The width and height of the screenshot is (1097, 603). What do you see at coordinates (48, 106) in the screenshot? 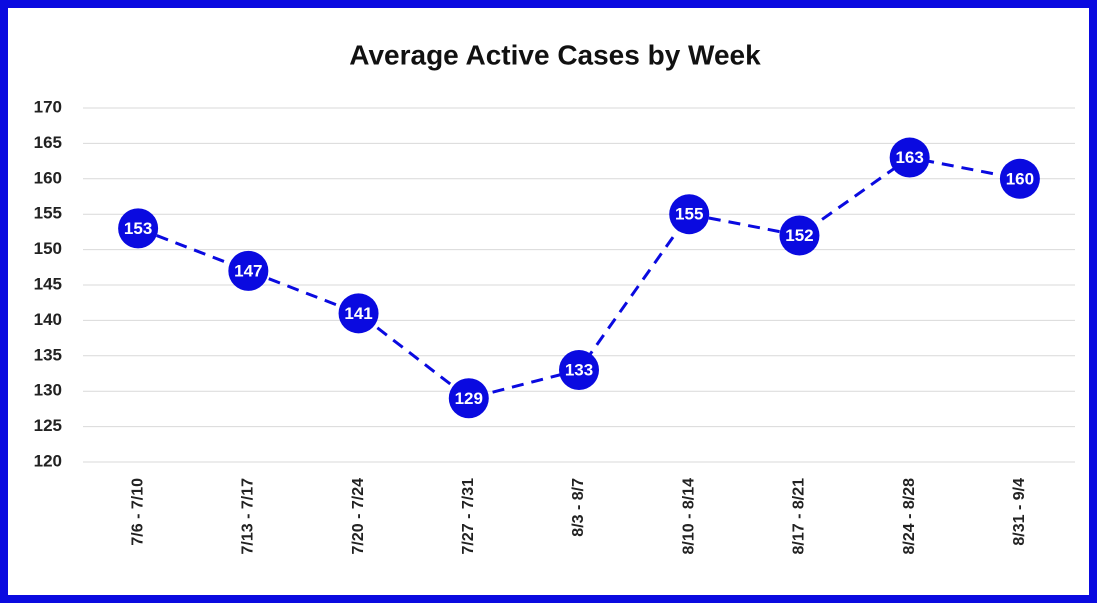
I see `y-tick-label: 170` at bounding box center [48, 106].